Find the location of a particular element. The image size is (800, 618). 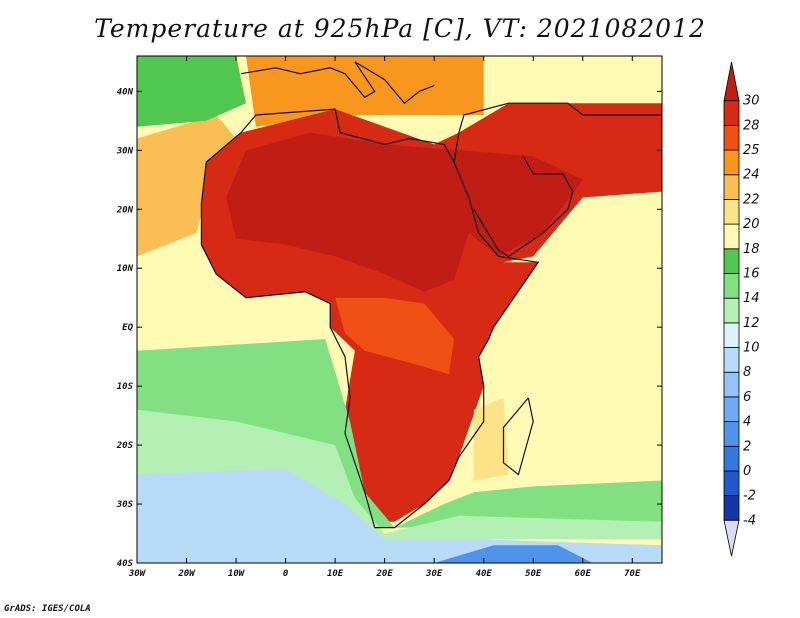

colorbar-label: 18 is located at coordinates (751, 249).